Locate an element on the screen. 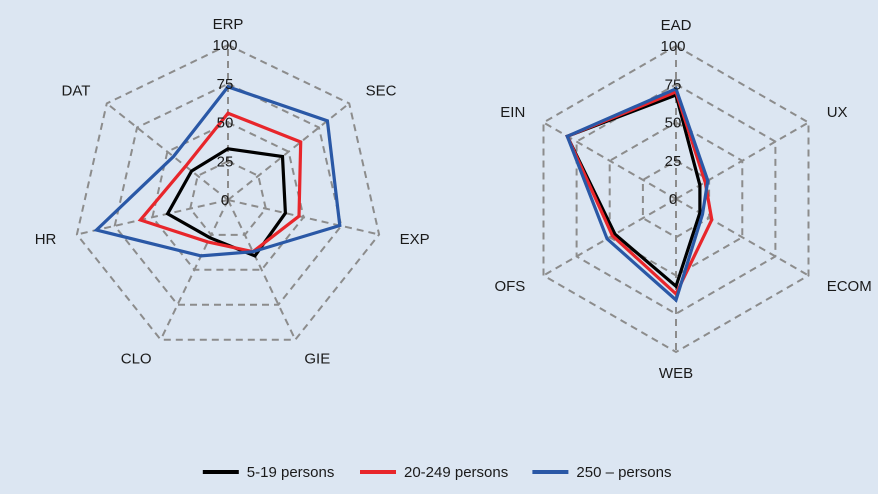 The height and width of the screenshot is (494, 878). axis-label-gie: GIE is located at coordinates (317, 359).